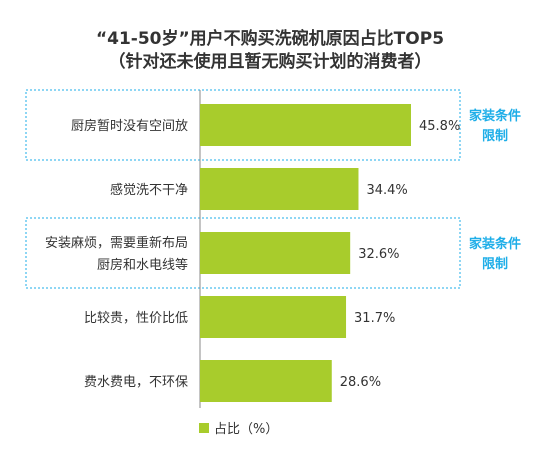  I want to click on category-label: 厨房暂时没有空间放, so click(129, 126).